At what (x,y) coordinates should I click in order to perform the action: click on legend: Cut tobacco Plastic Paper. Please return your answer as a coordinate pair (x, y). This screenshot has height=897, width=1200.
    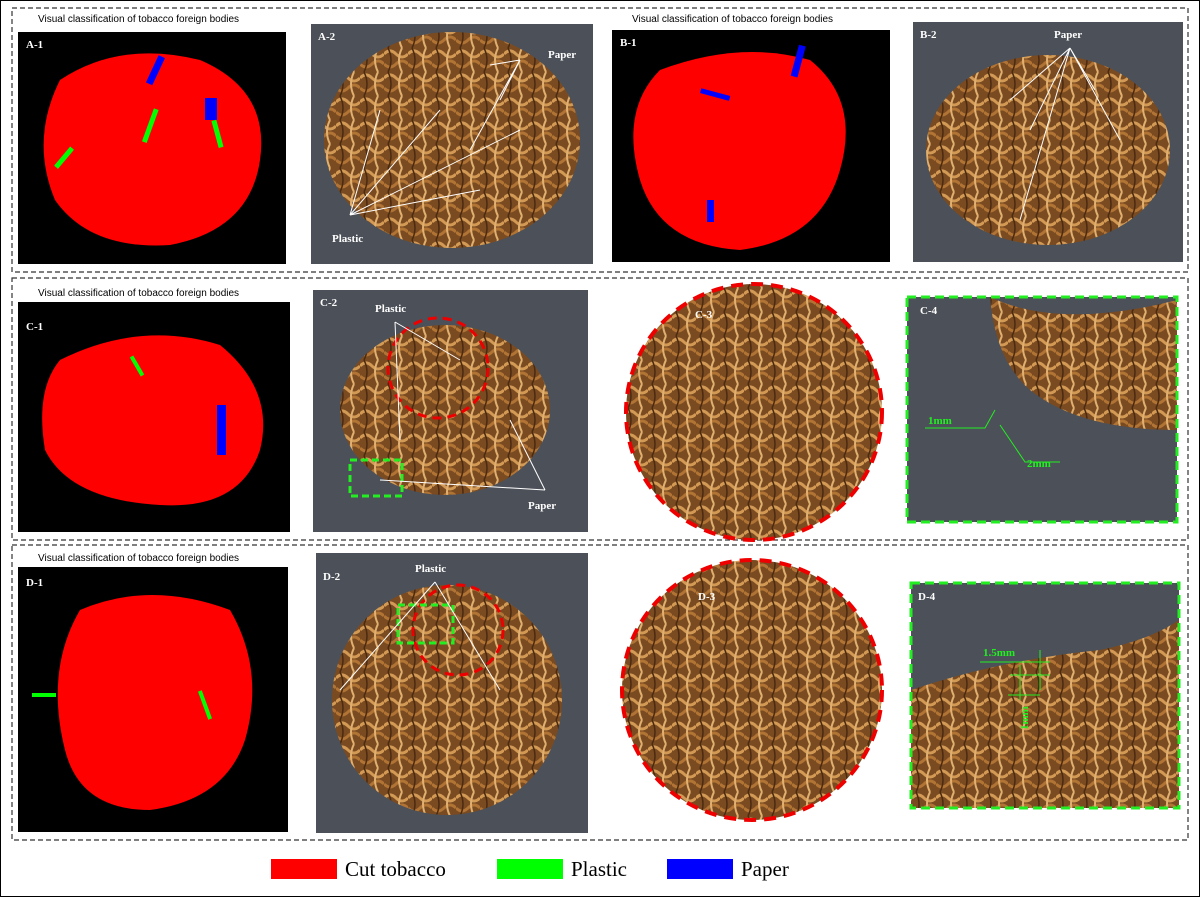
    Looking at the image, I should click on (530, 869).